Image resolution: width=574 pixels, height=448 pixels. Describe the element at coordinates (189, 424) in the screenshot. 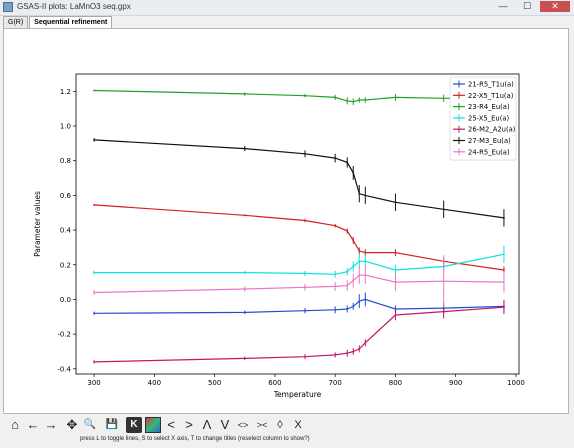

I see `greater-than-icon: >` at that location.